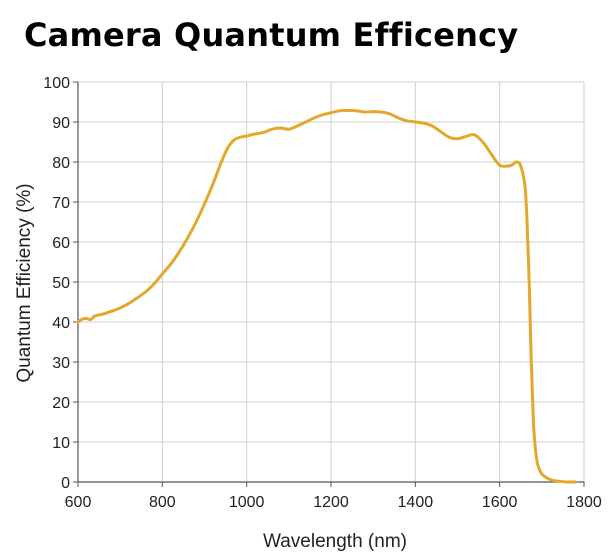 The width and height of the screenshot is (611, 556). I want to click on x-axis-title: Wavelength (nm), so click(335, 541).